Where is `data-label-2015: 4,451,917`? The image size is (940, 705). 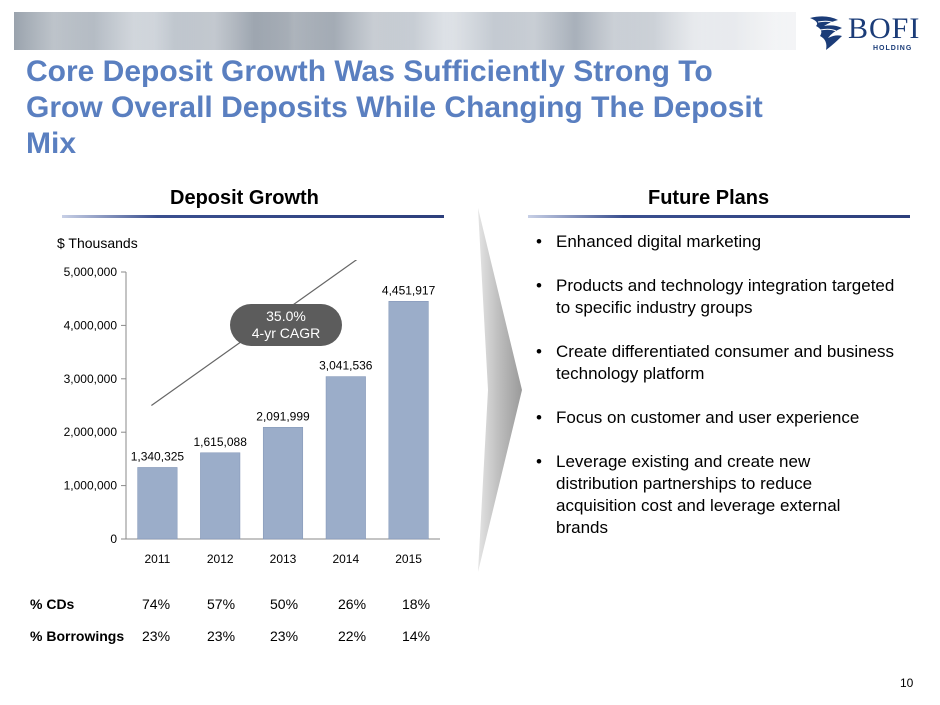
data-label-2015: 4,451,917 is located at coordinates (409, 290).